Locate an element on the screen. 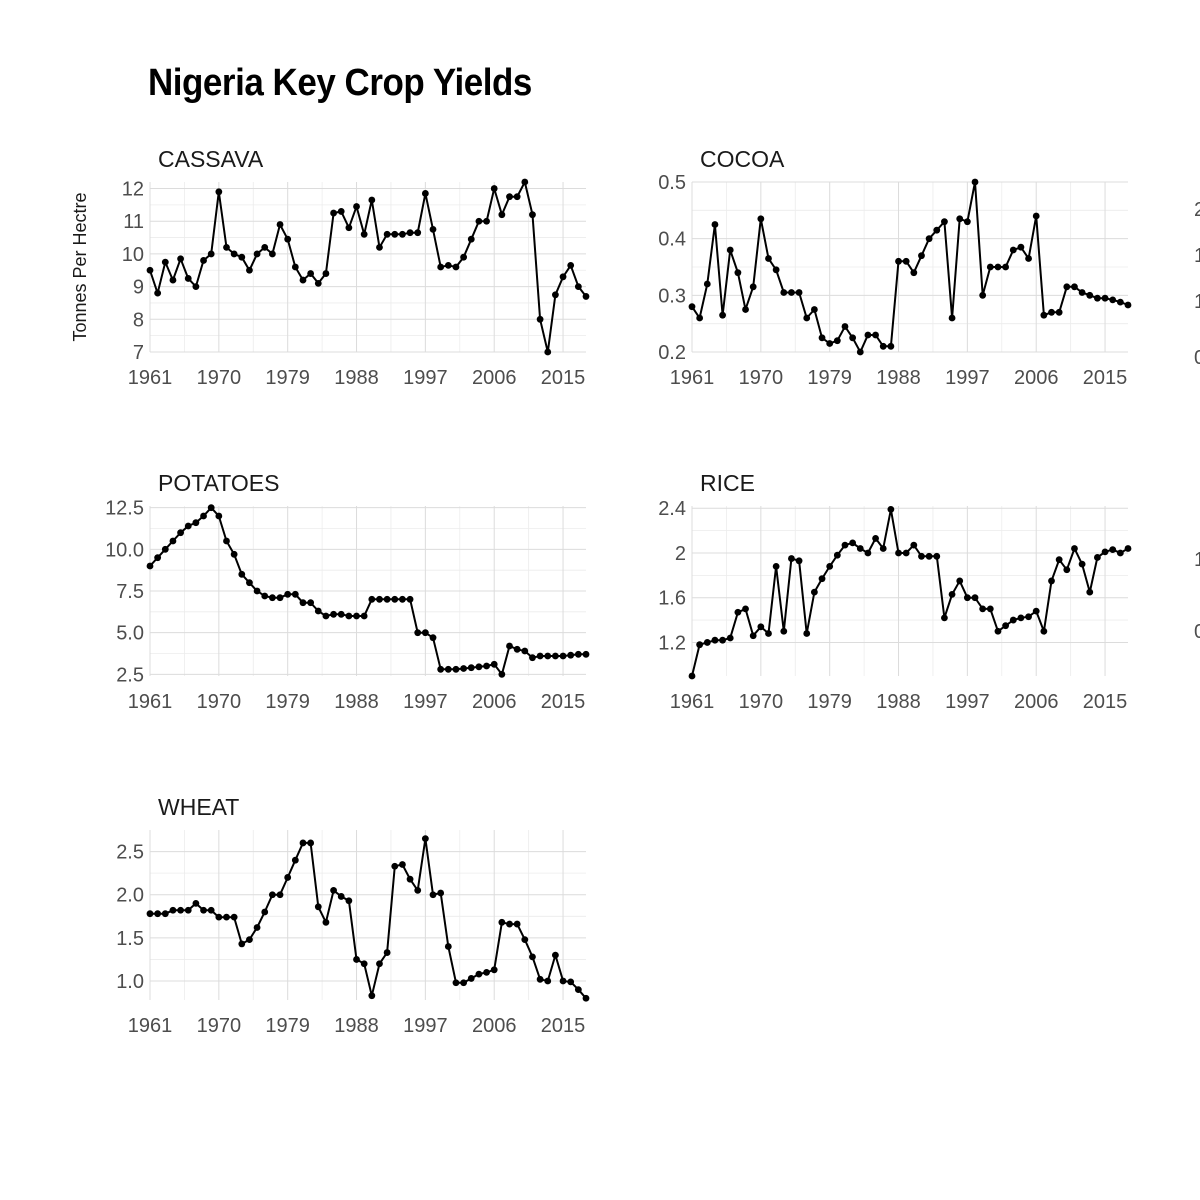 The image size is (1200, 1200). y-tick-label: 0.2 is located at coordinates (672, 353).